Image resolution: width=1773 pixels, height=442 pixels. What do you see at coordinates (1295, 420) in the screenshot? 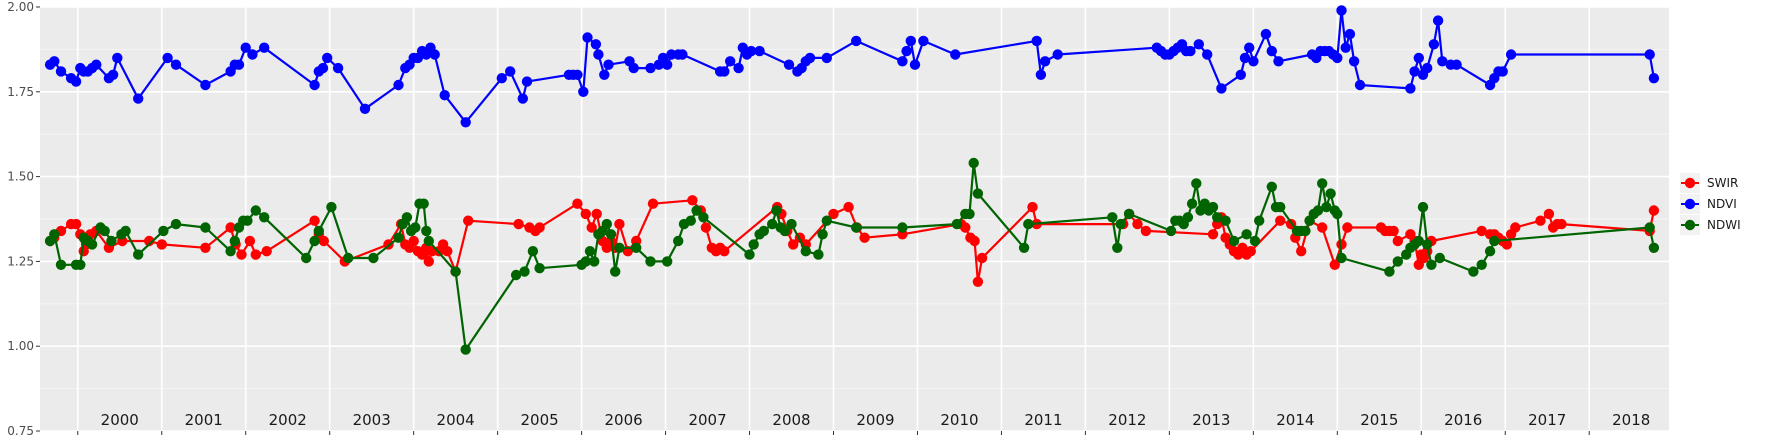
I see `year-label: 2014` at bounding box center [1295, 420].